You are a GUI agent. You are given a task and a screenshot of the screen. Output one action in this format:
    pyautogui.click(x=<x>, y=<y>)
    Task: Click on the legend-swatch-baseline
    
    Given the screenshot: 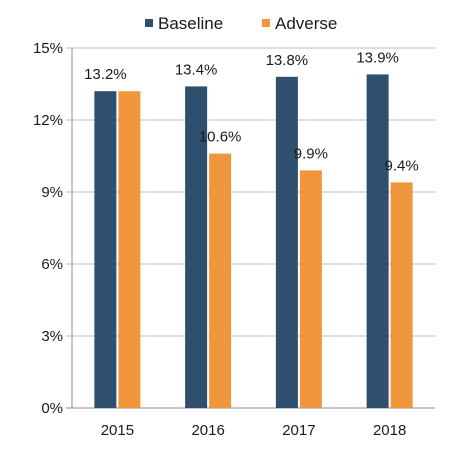 What is the action you would take?
    pyautogui.click(x=149, y=23)
    